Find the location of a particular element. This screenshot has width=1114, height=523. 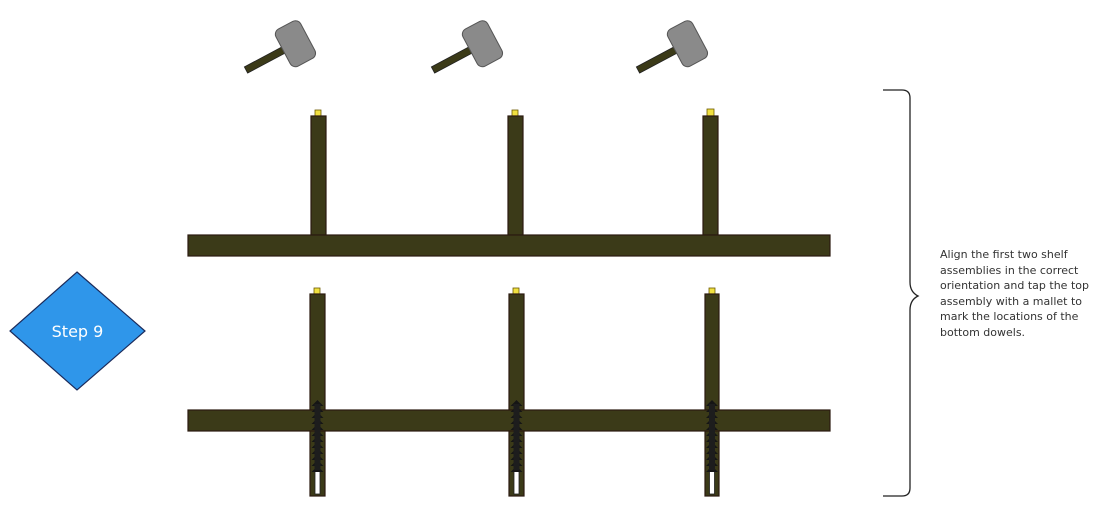

grouping-bracket is located at coordinates (901, 293).